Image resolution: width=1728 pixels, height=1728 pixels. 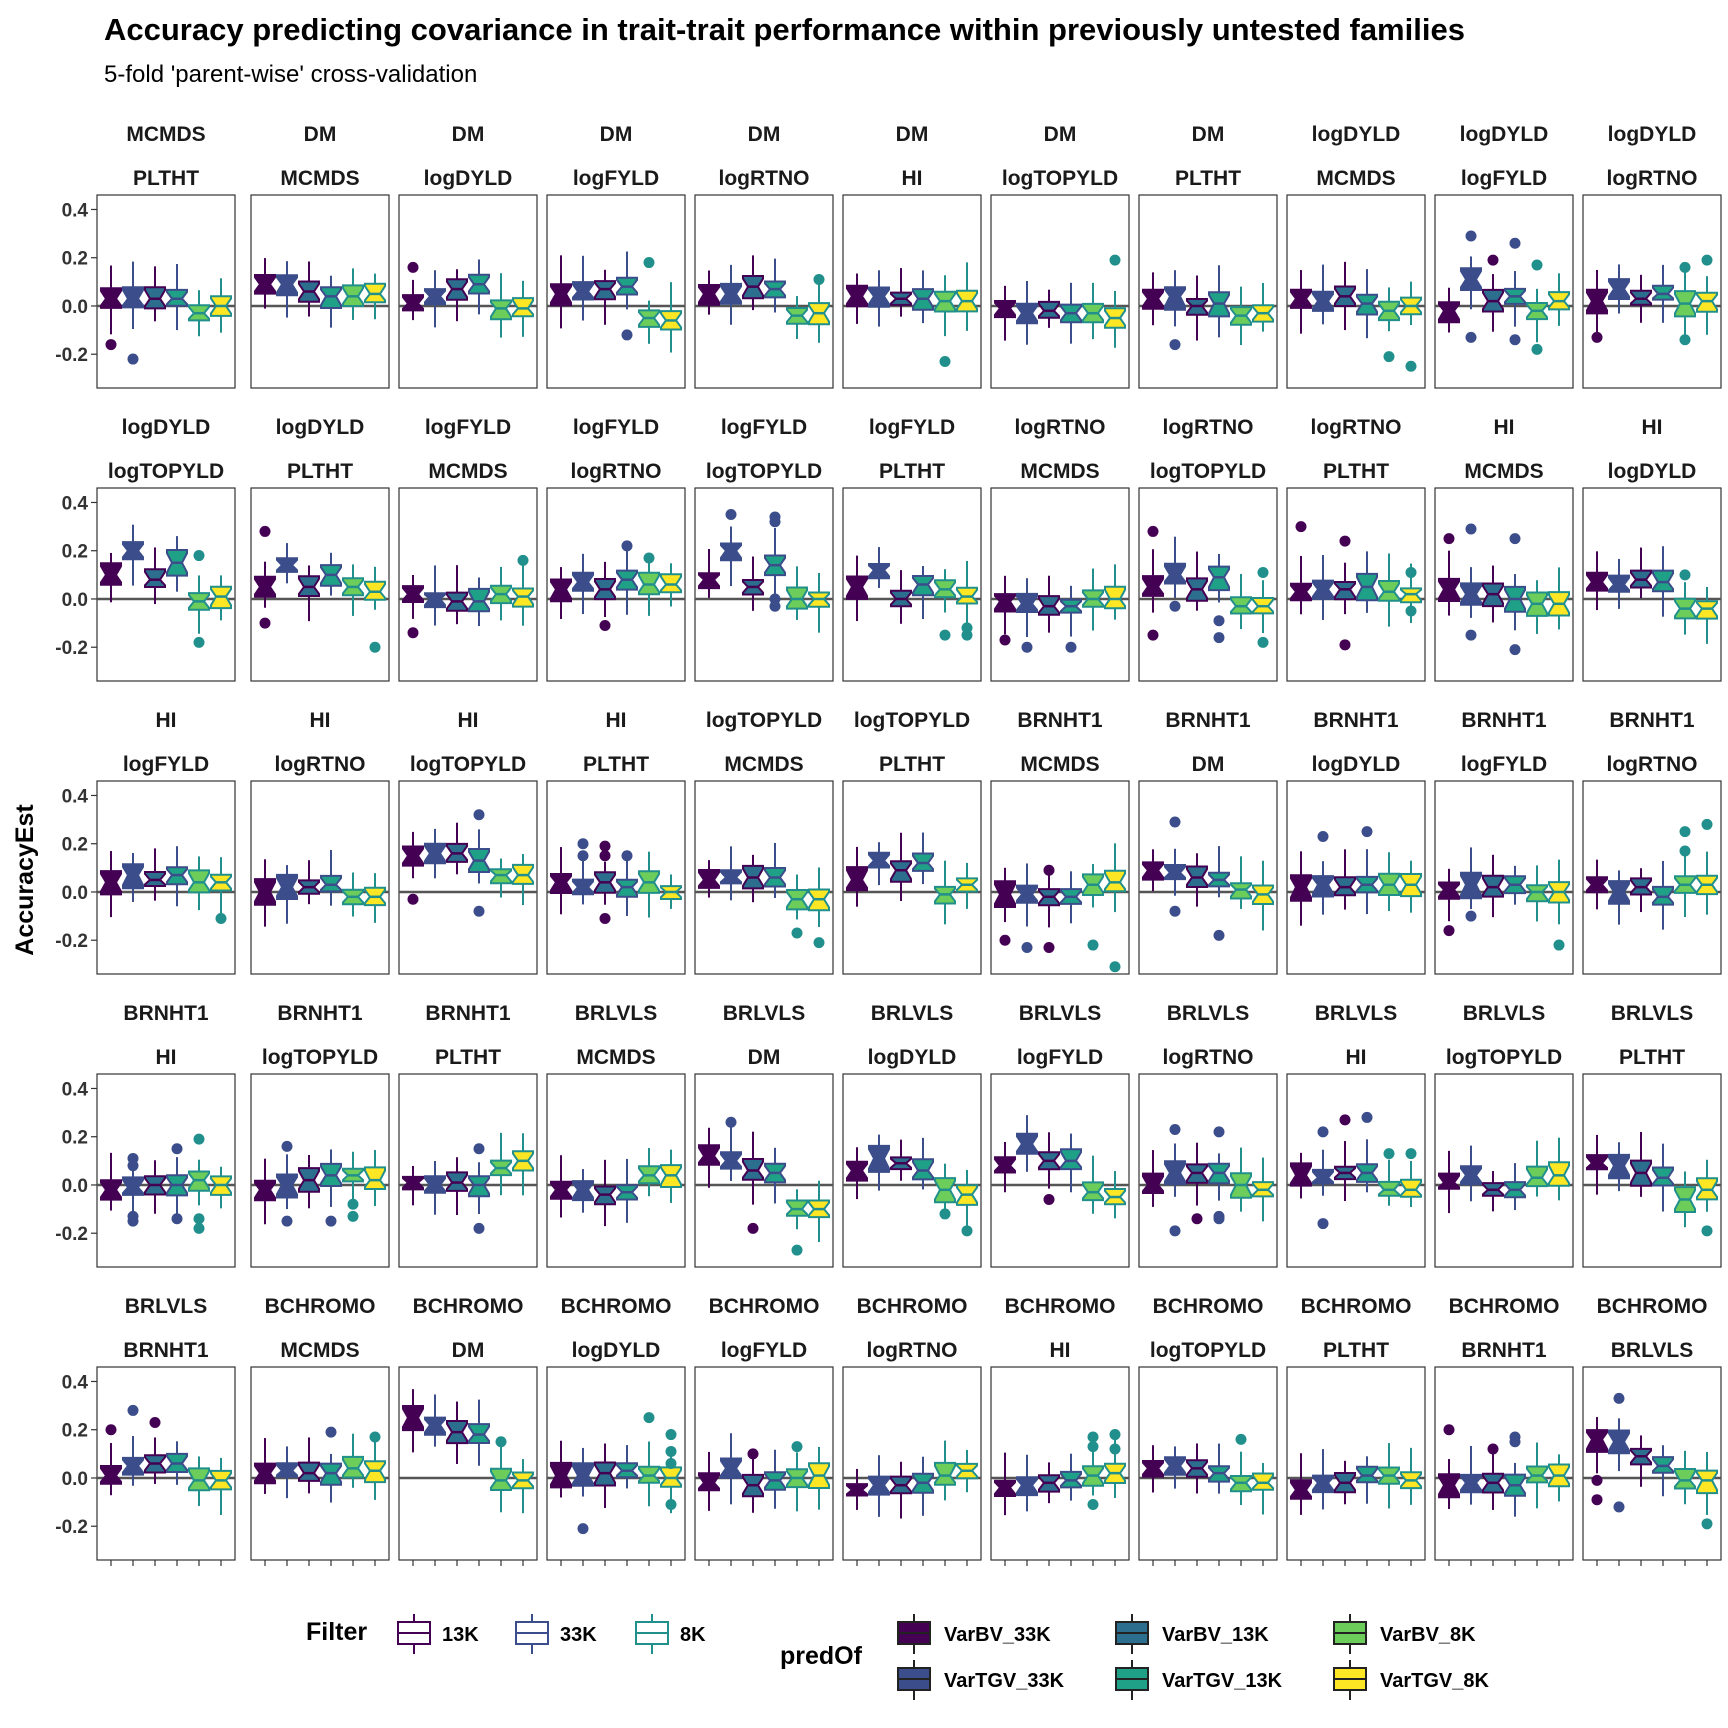 I want to click on facet-panel: BCHROMO BRNHT1, so click(x=1504, y=1430).